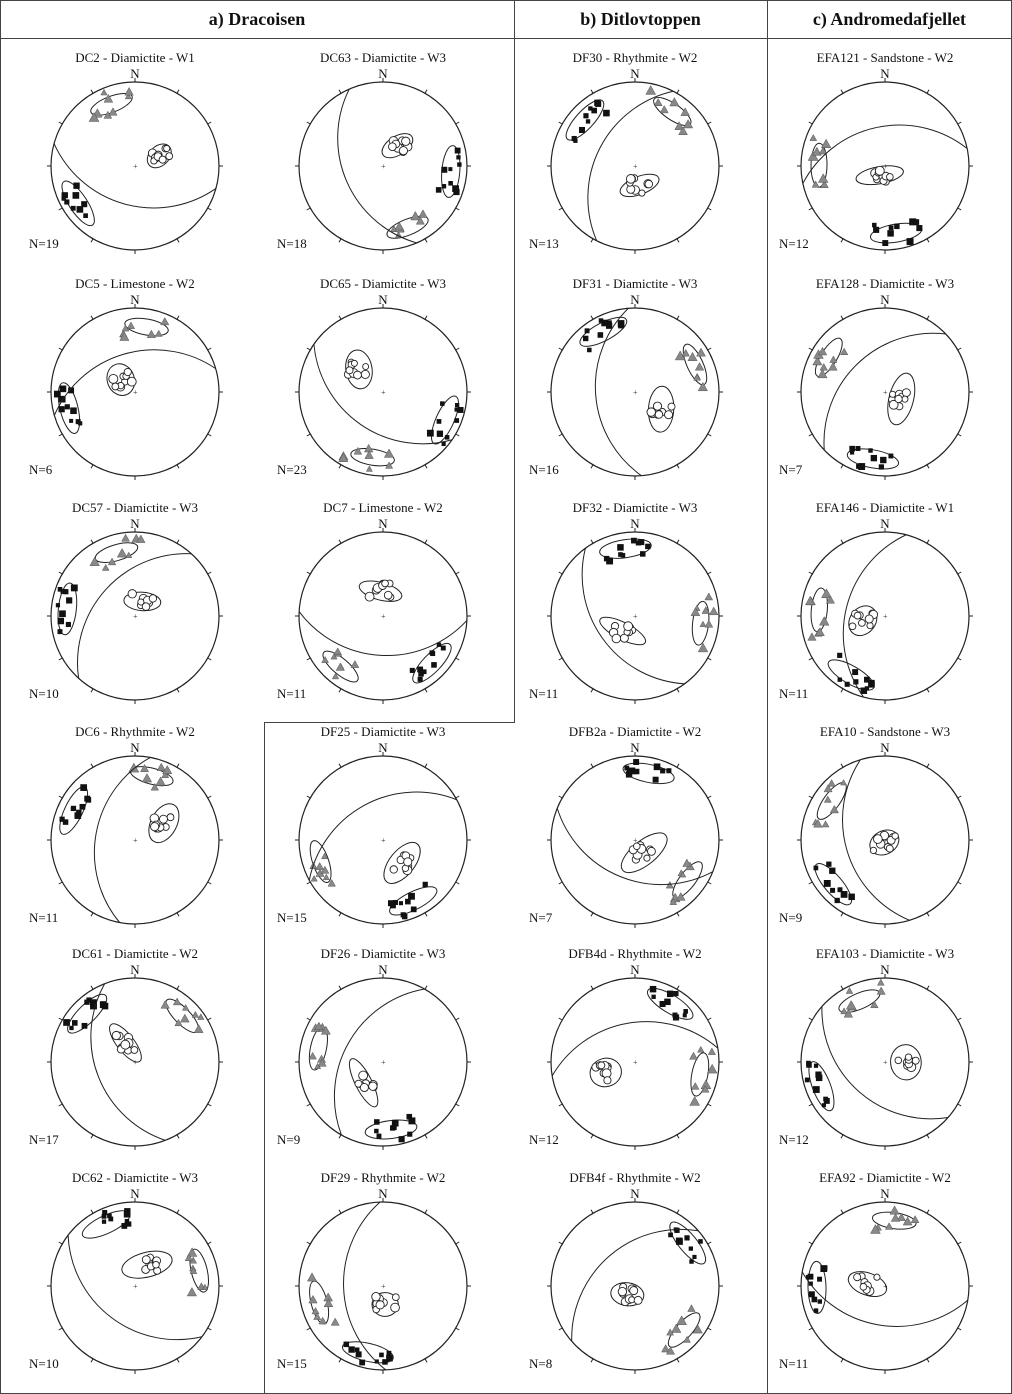 The image size is (1012, 1394). Describe the element at coordinates (292, 243) in the screenshot. I see `sample-count-label: N=18` at that location.